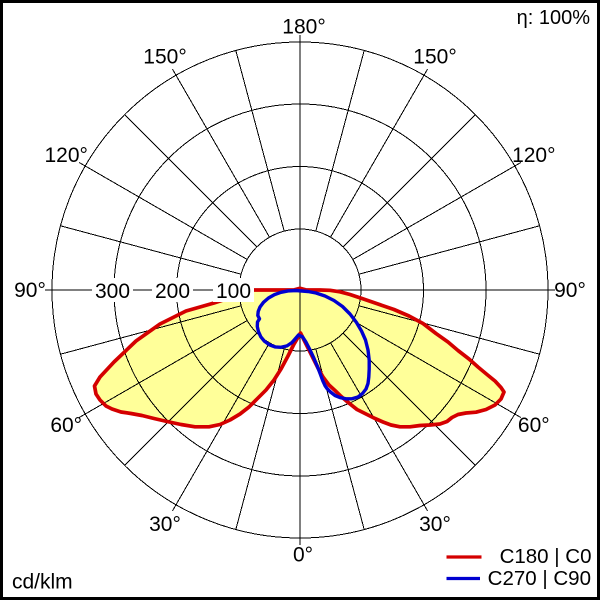 Image resolution: width=600 pixels, height=600 pixels. Describe the element at coordinates (303, 27) in the screenshot. I see `svg-text: 180°` at that location.